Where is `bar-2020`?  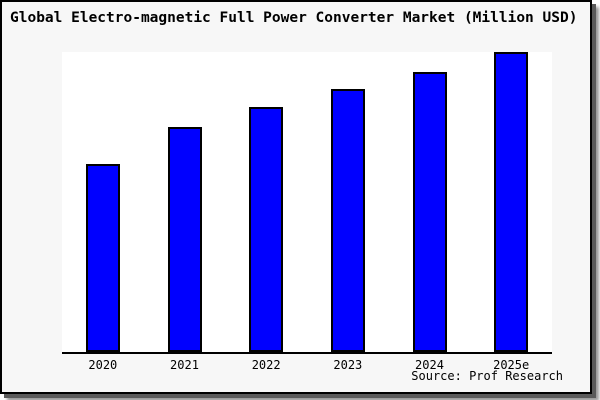
bar-2020 is located at coordinates (102, 258).